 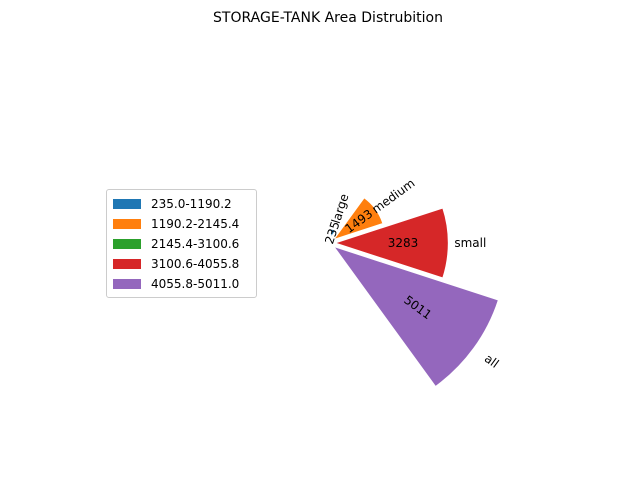 What do you see at coordinates (195, 264) in the screenshot?
I see `legend-label: 3100.6-4055.8` at bounding box center [195, 264].